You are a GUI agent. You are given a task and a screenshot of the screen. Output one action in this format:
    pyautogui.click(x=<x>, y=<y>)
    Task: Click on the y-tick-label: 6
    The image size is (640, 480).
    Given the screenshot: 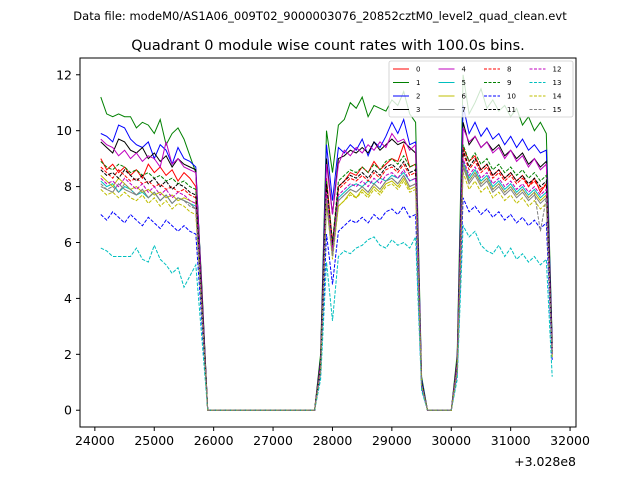 What is the action you would take?
    pyautogui.click(x=68, y=242)
    